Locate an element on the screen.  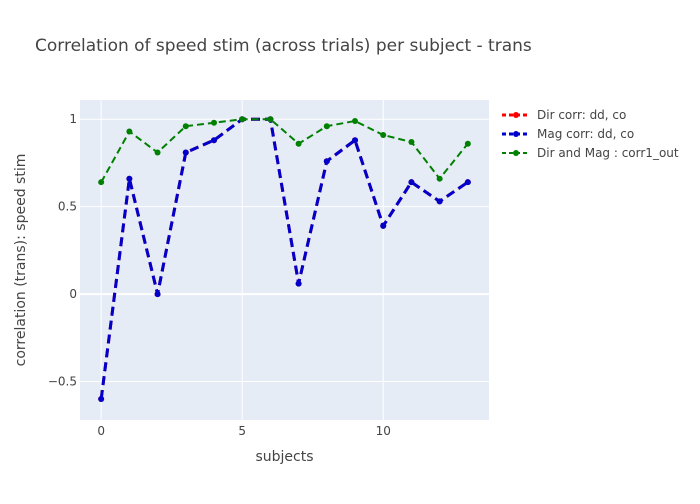
y-tick-label: 0 is located at coordinates (73, 294).